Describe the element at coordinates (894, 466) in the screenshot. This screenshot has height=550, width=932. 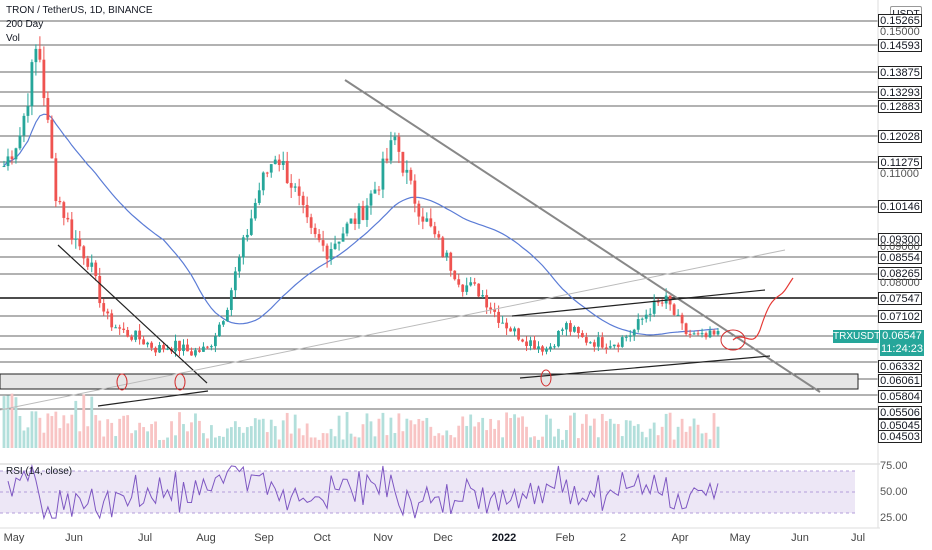
I see `rsi-tick: 75.00` at that location.